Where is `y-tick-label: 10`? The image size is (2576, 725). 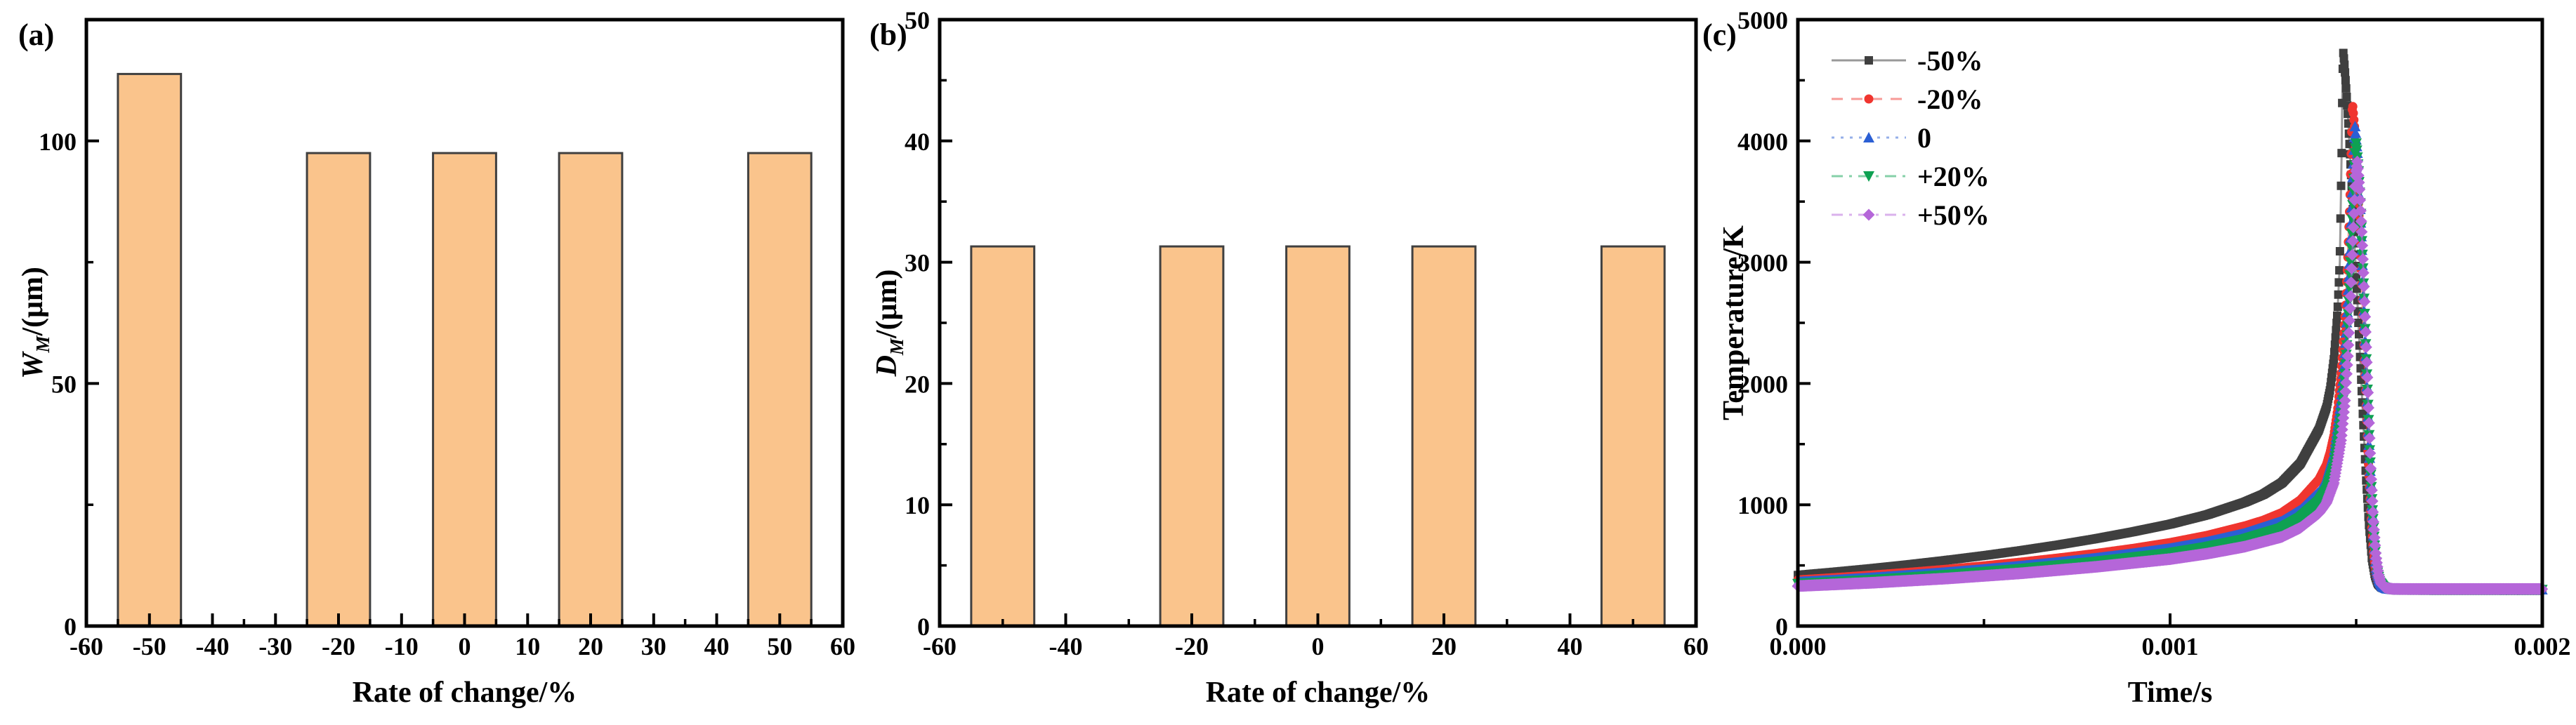 y-tick-label: 10 is located at coordinates (917, 505).